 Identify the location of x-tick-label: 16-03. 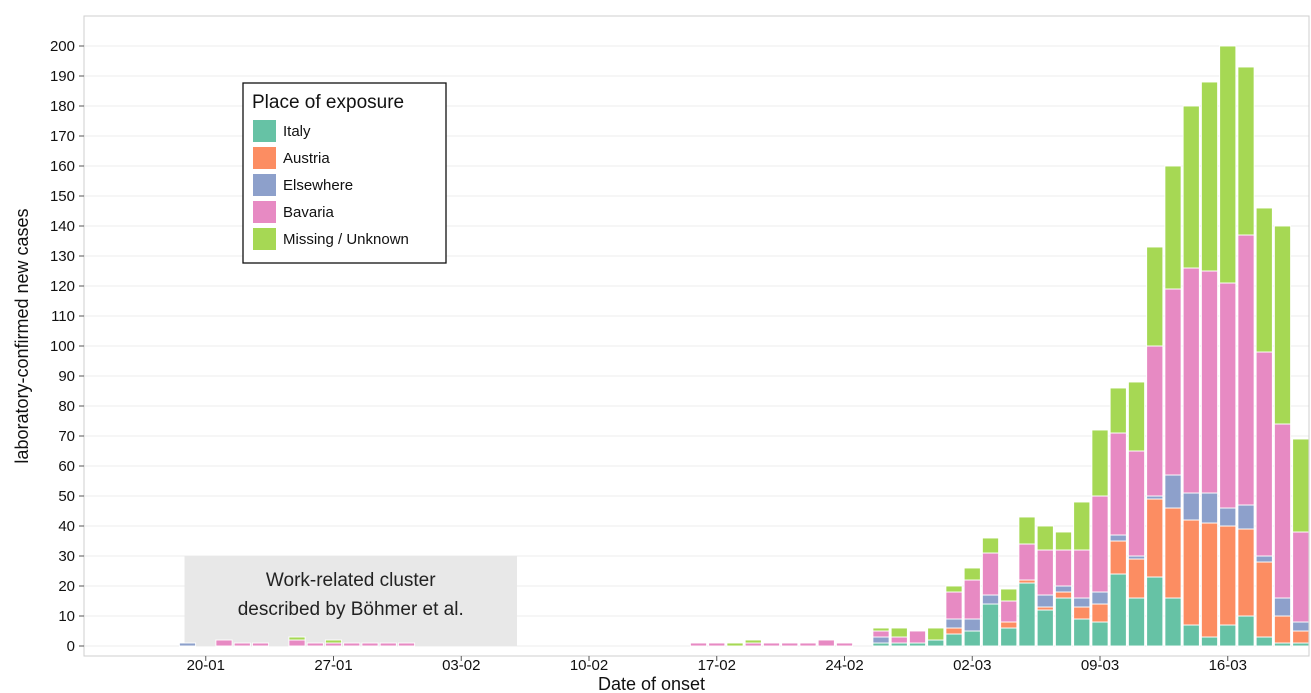
(1228, 665).